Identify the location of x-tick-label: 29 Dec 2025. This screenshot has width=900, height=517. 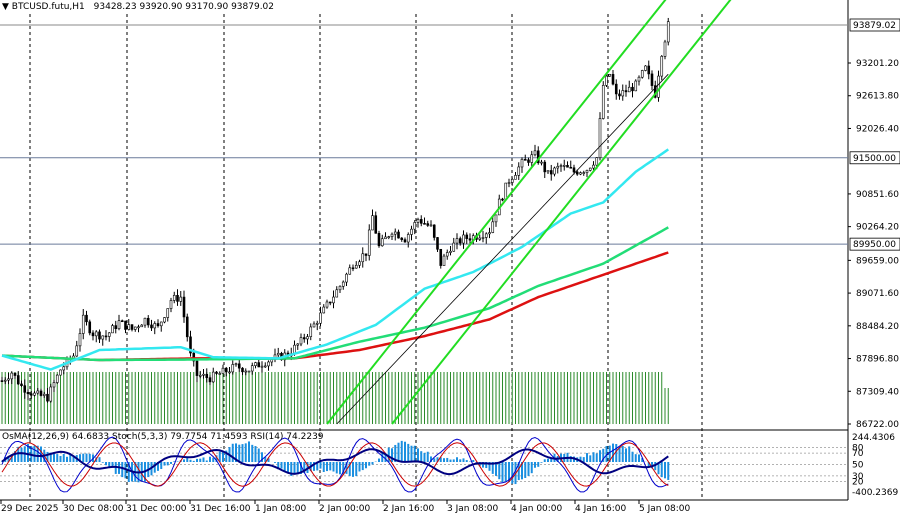
(30, 509).